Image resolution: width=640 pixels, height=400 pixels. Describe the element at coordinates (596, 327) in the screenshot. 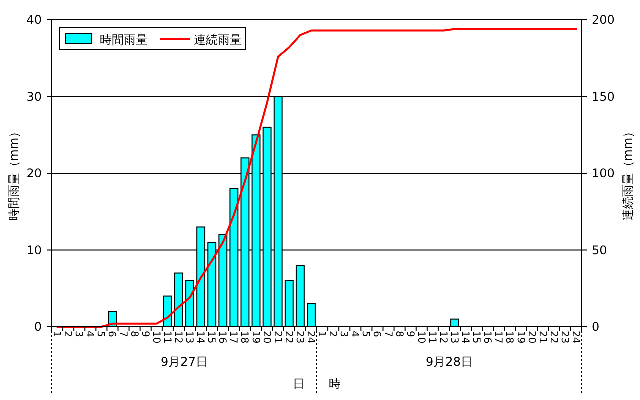

I see `y2-tick-label: 0` at that location.